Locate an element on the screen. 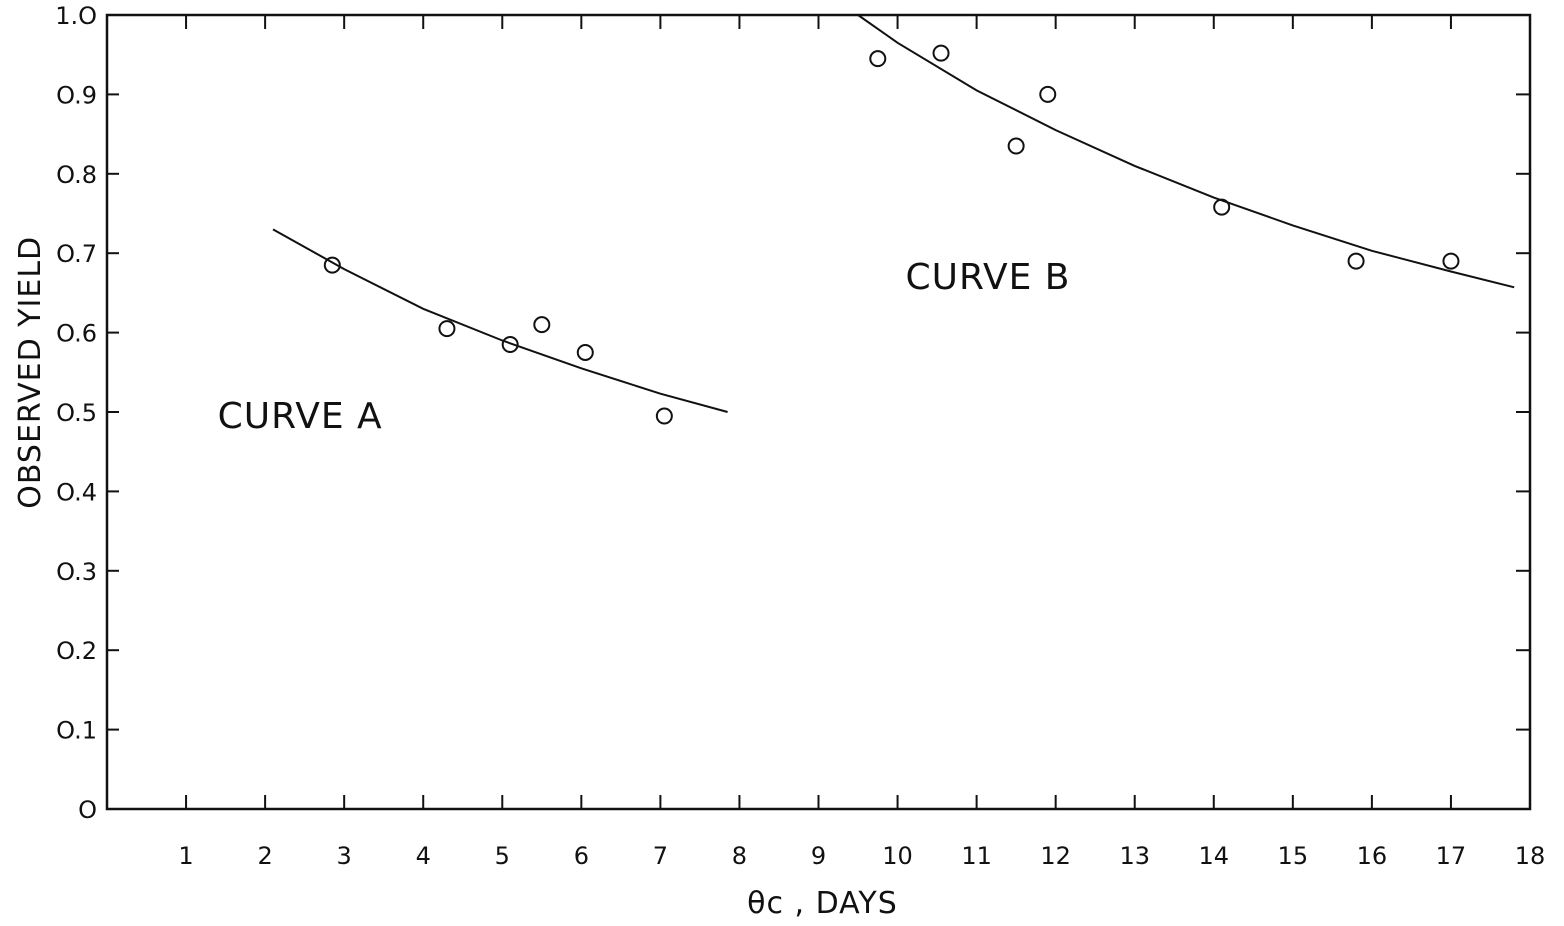  x-tick-label: 1 is located at coordinates (185, 856).